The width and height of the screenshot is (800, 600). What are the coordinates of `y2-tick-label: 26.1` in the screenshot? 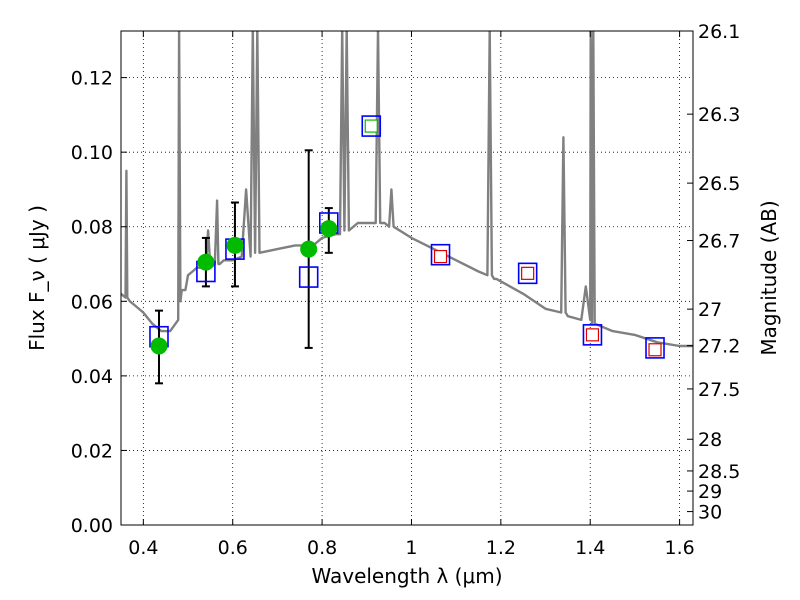 It's located at (719, 32).